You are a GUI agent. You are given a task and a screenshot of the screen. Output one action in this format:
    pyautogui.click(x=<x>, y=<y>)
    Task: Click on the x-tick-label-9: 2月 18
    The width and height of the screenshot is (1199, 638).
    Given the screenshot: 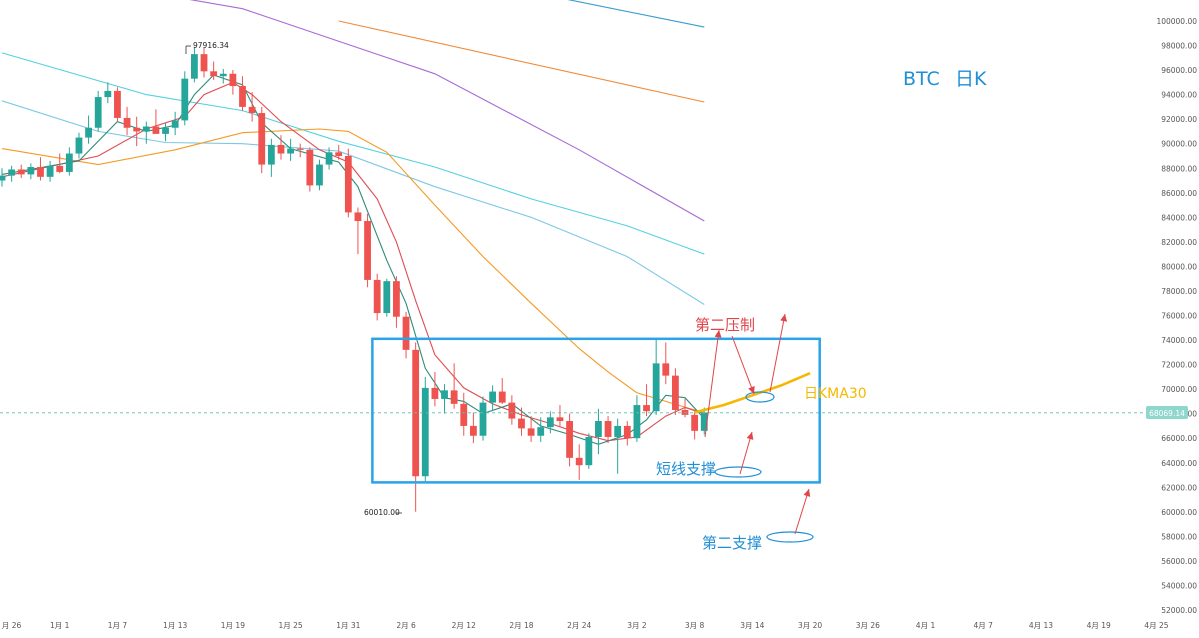 What is the action you would take?
    pyautogui.click(x=521, y=625)
    